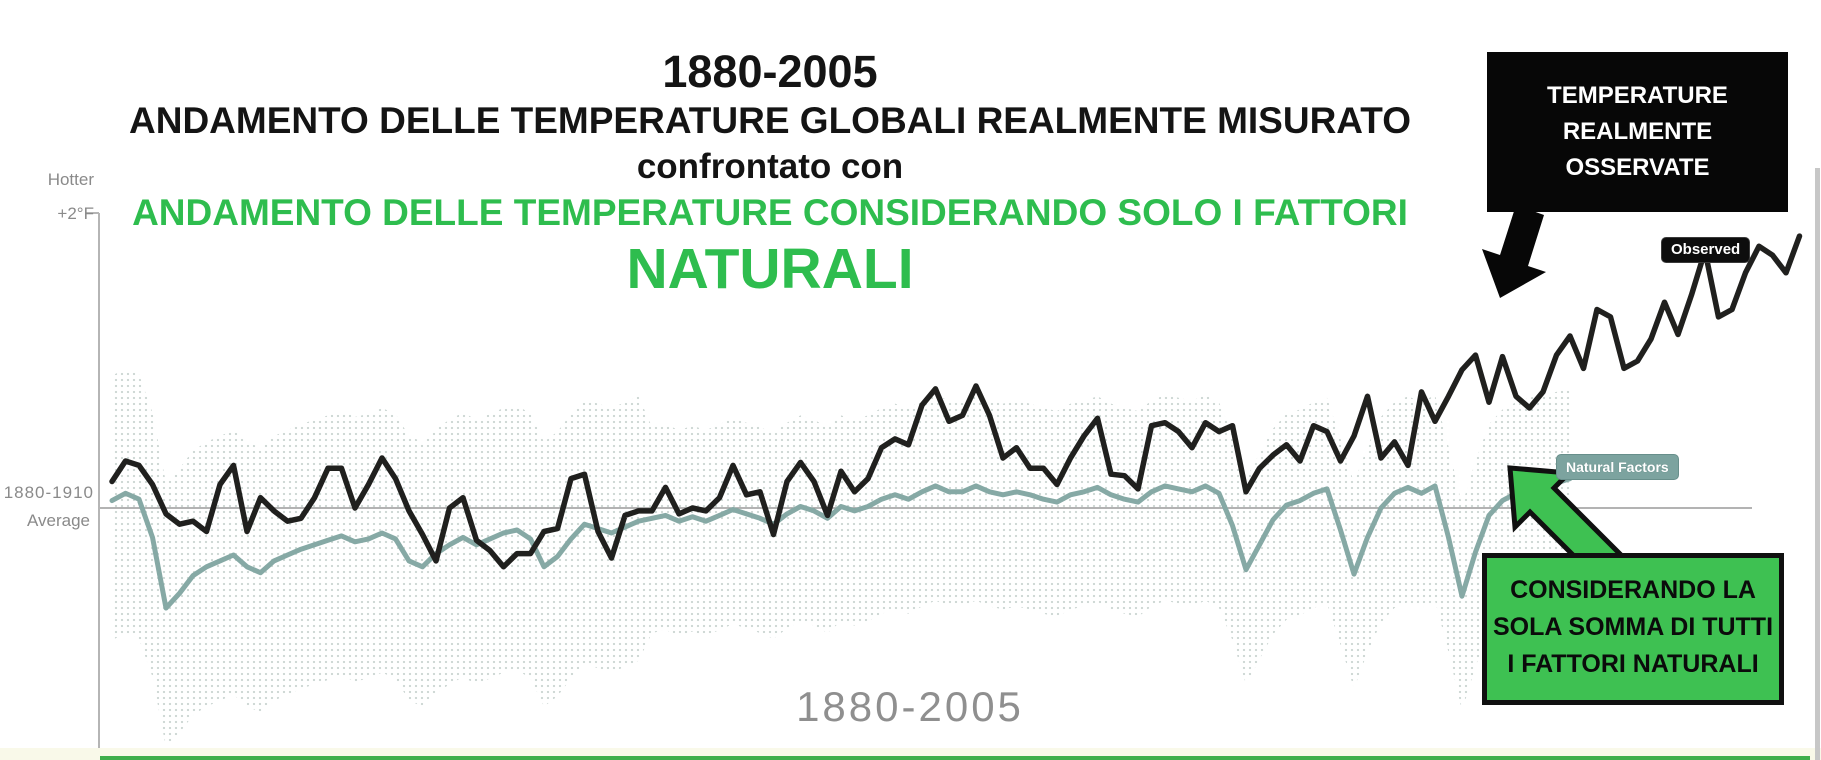 Image resolution: width=1821 pixels, height=760 pixels. I want to click on observed-callout-box: TEMPERATURE REALMENTE OSSERVATE, so click(1637, 132).